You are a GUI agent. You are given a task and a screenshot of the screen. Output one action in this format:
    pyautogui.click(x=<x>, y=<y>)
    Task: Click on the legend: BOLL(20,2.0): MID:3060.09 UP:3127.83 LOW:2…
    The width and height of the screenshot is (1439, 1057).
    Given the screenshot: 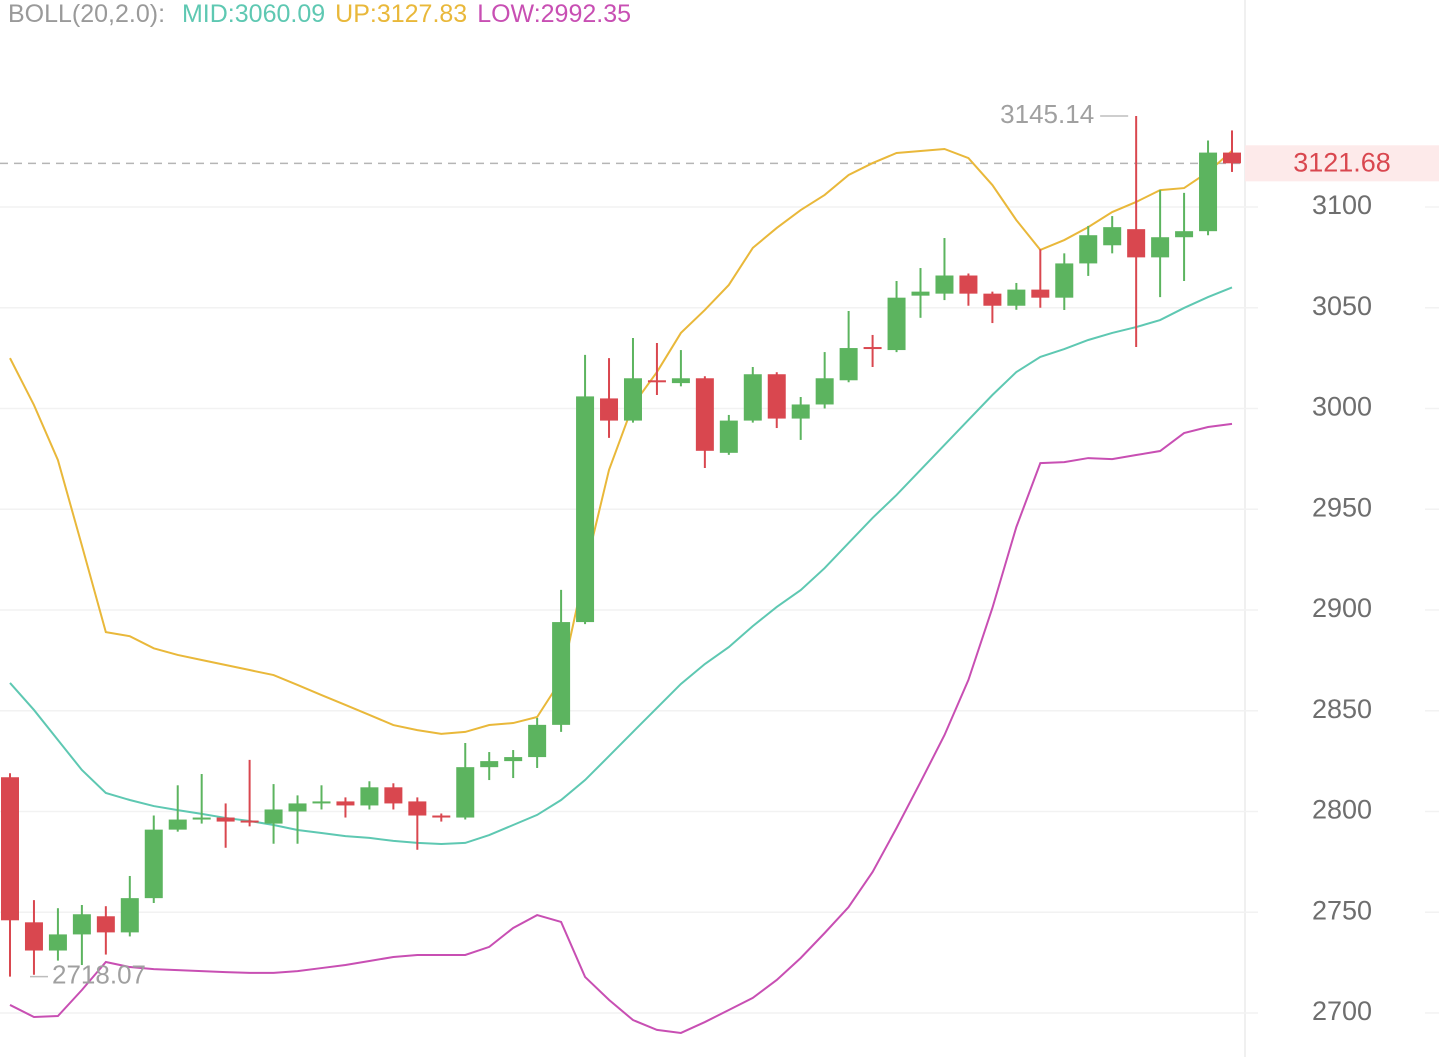 What is the action you would take?
    pyautogui.click(x=319, y=14)
    